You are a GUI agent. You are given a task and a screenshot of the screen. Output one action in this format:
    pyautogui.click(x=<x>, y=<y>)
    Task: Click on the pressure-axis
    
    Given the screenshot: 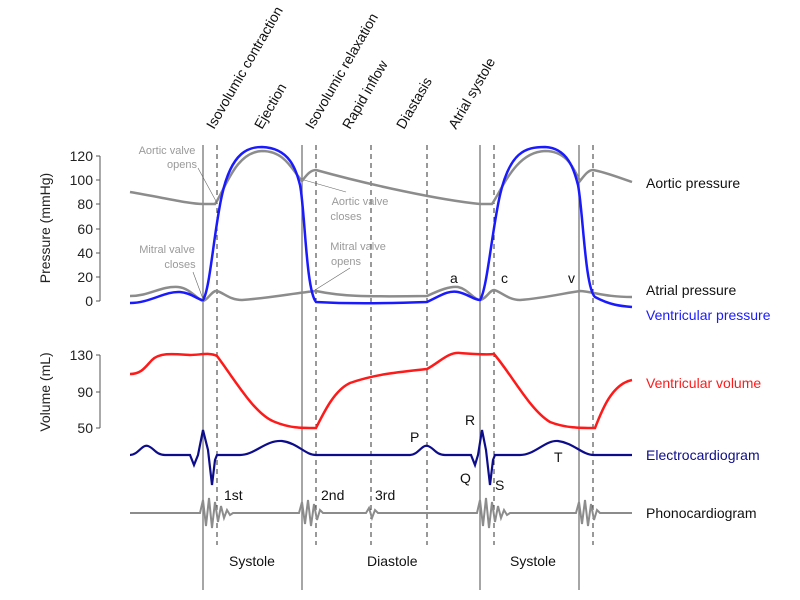 What is the action you would take?
    pyautogui.click(x=98, y=228)
    